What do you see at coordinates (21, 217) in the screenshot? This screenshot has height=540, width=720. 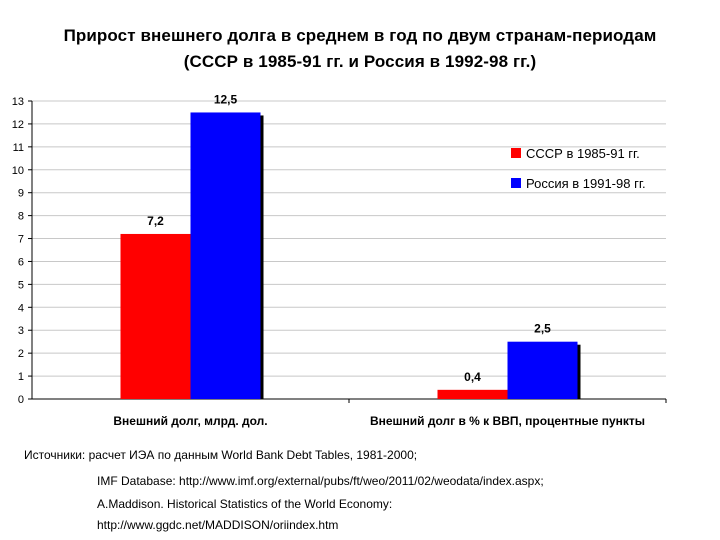 I see `y-tick-label: 8` at bounding box center [21, 217].